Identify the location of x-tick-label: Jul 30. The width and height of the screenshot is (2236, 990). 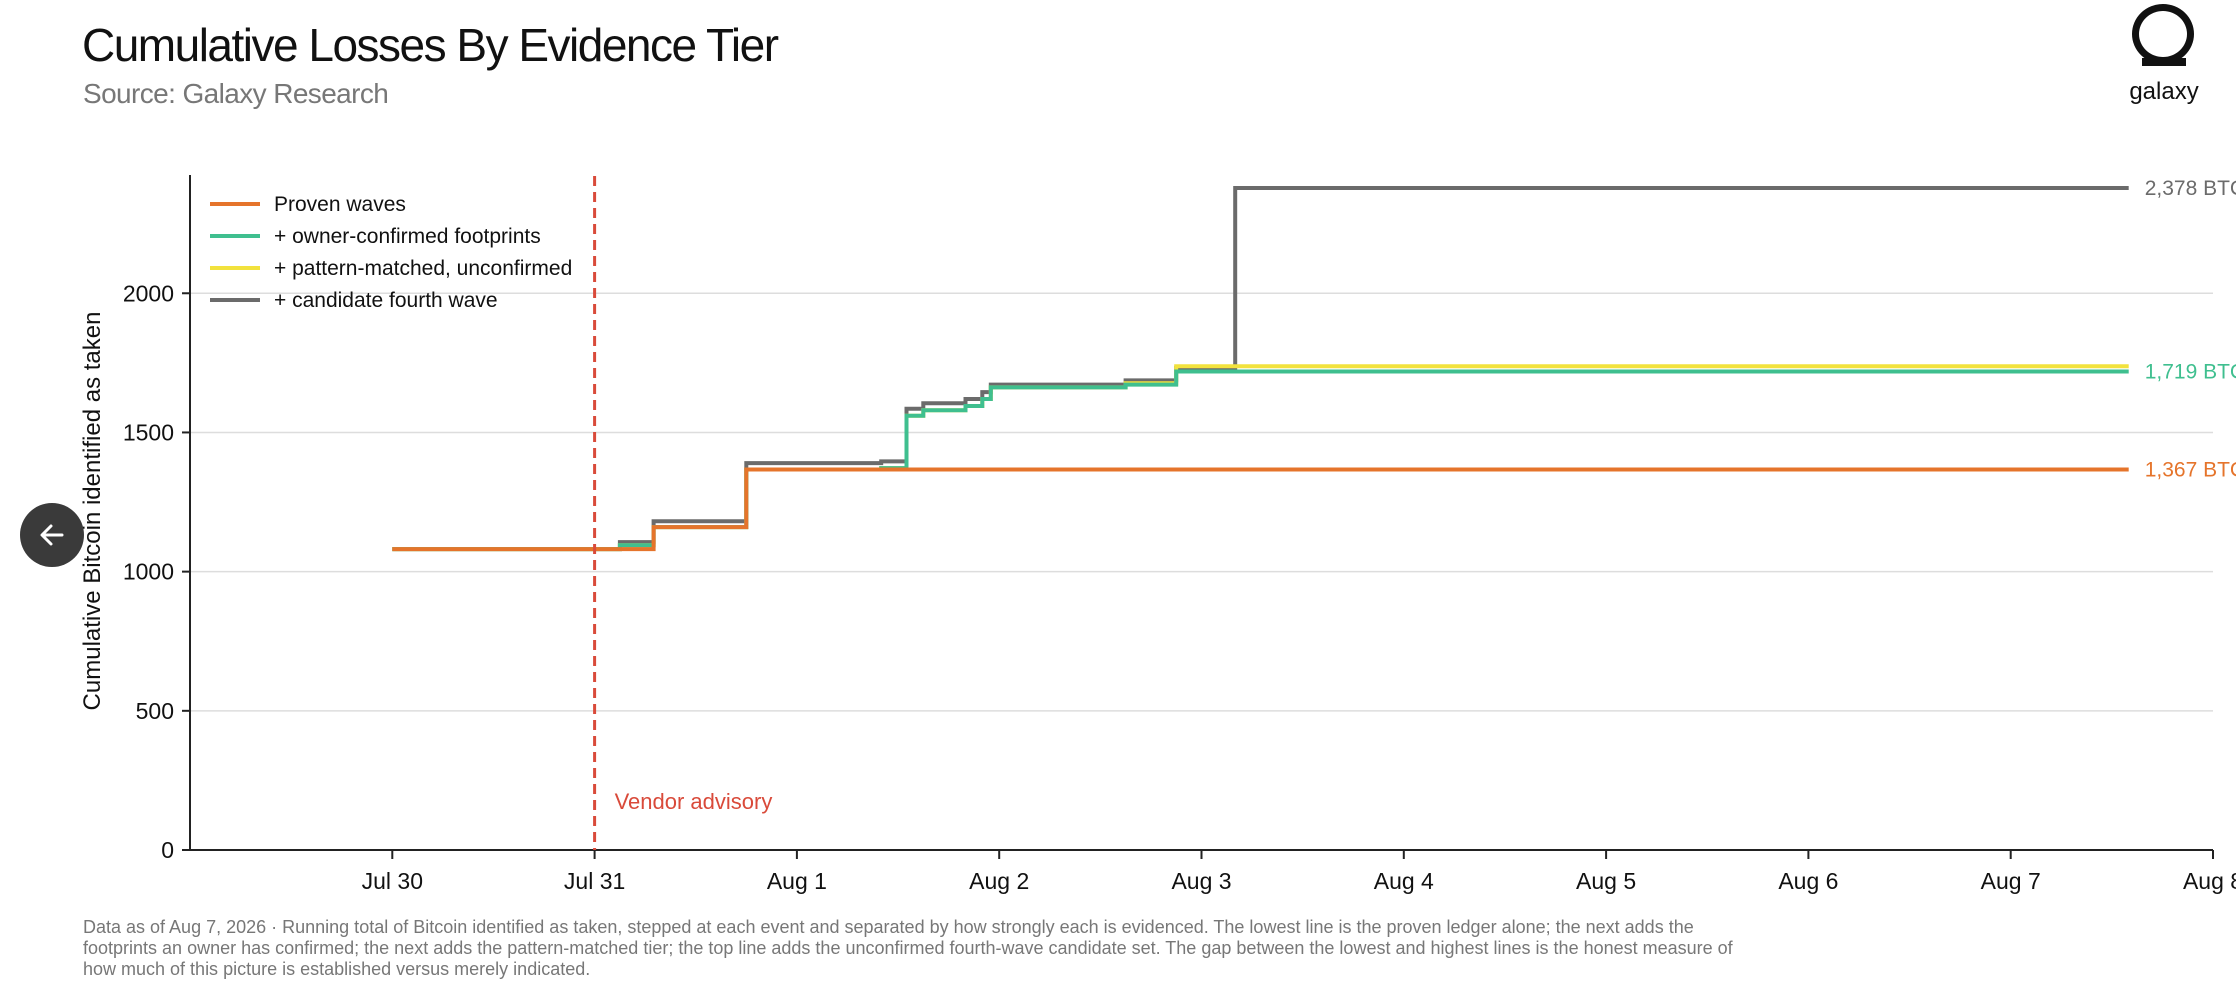
(392, 881).